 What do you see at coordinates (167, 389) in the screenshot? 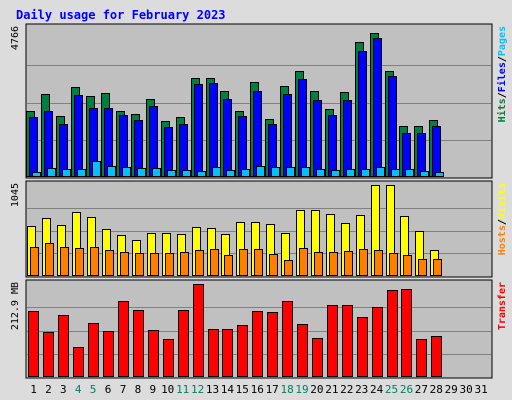
I see `day-label-10: 10` at bounding box center [167, 389].